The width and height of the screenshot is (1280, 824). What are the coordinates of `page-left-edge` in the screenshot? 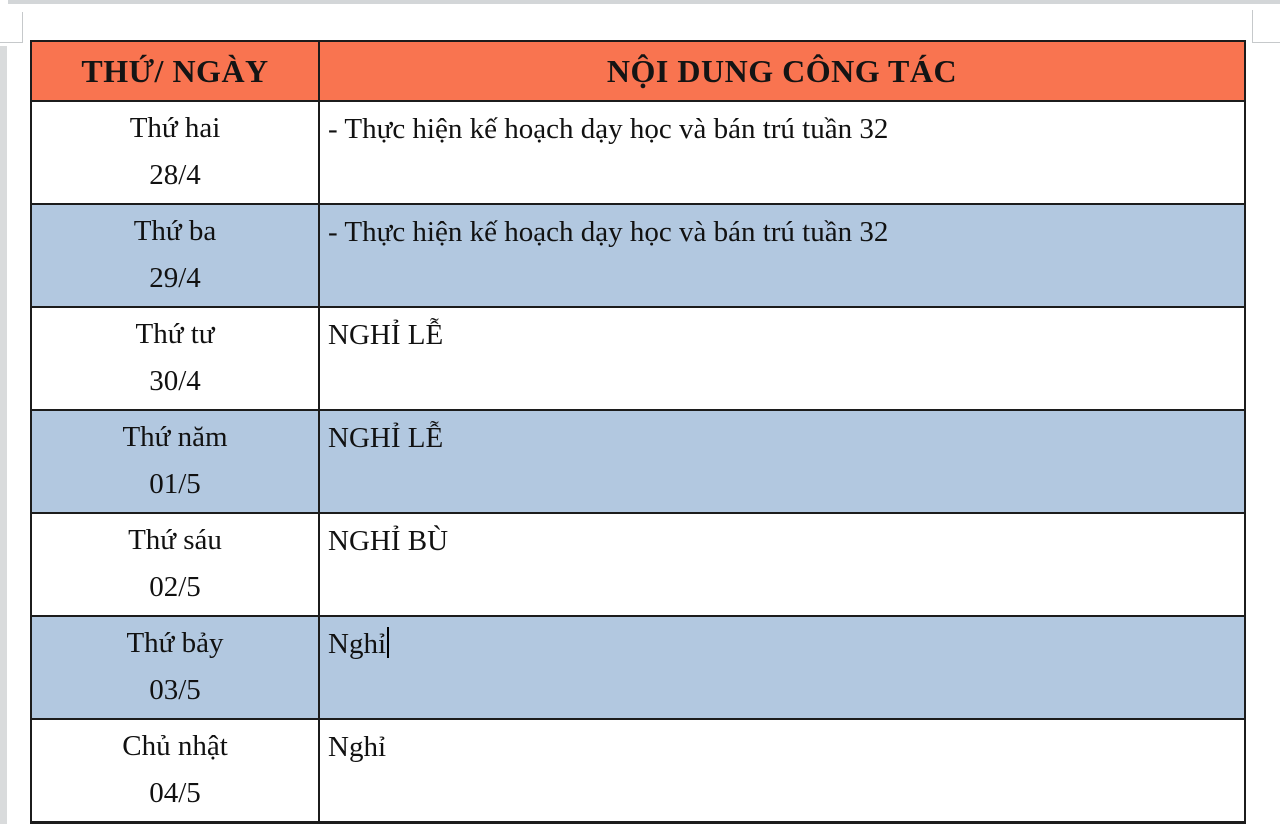 It's located at (3, 435).